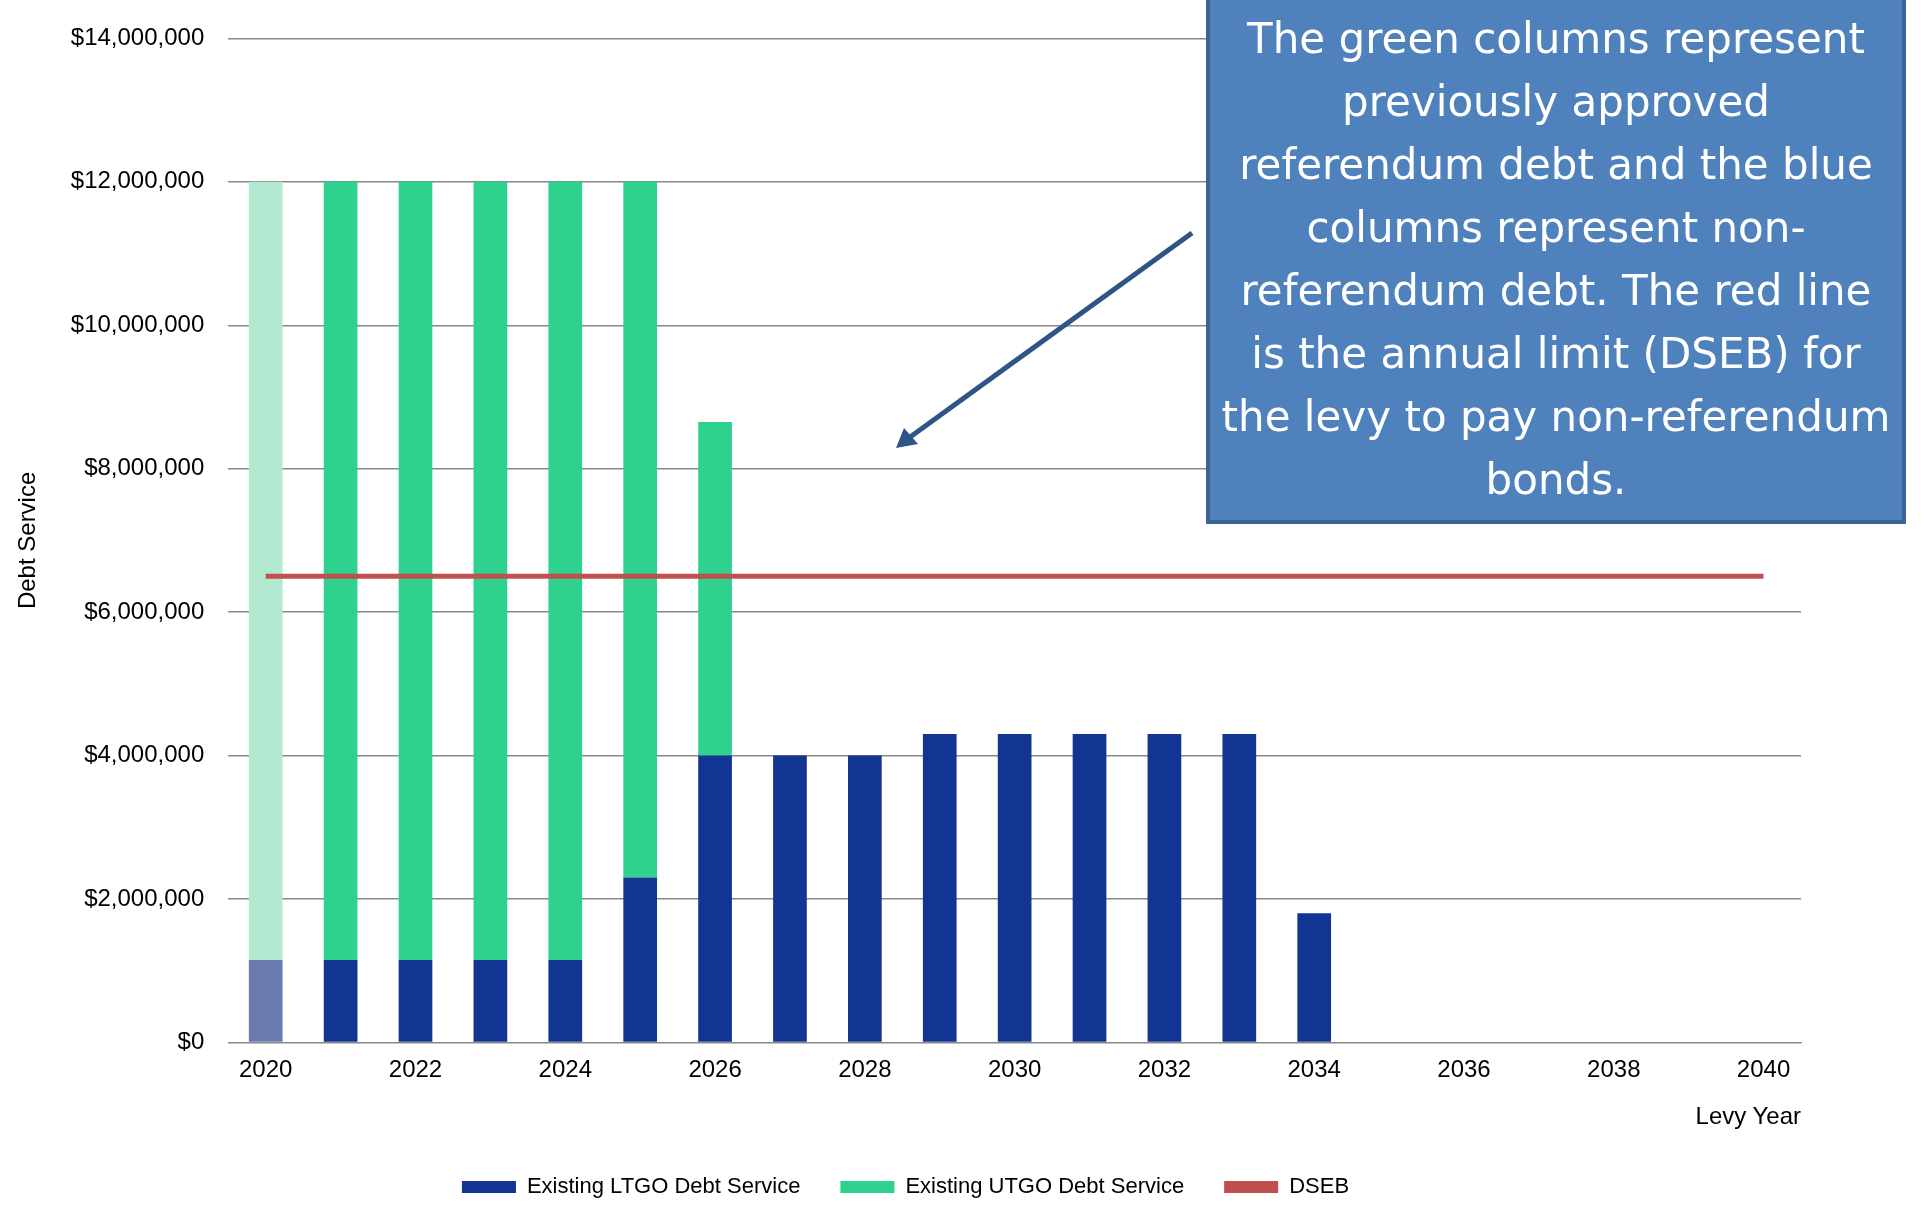  I want to click on y-tick-label: $12,000,000, so click(137, 180).